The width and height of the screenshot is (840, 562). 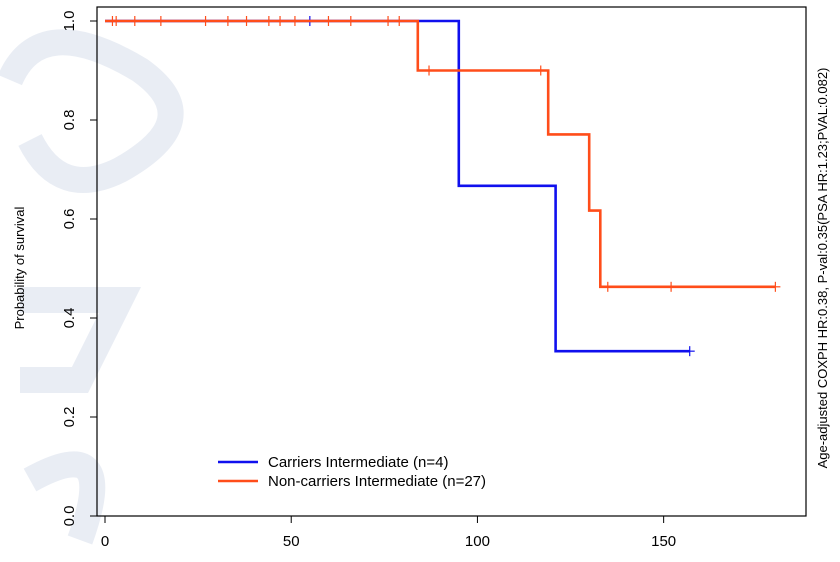 What do you see at coordinates (291, 541) in the screenshot?
I see `x-tick-label: 50` at bounding box center [291, 541].